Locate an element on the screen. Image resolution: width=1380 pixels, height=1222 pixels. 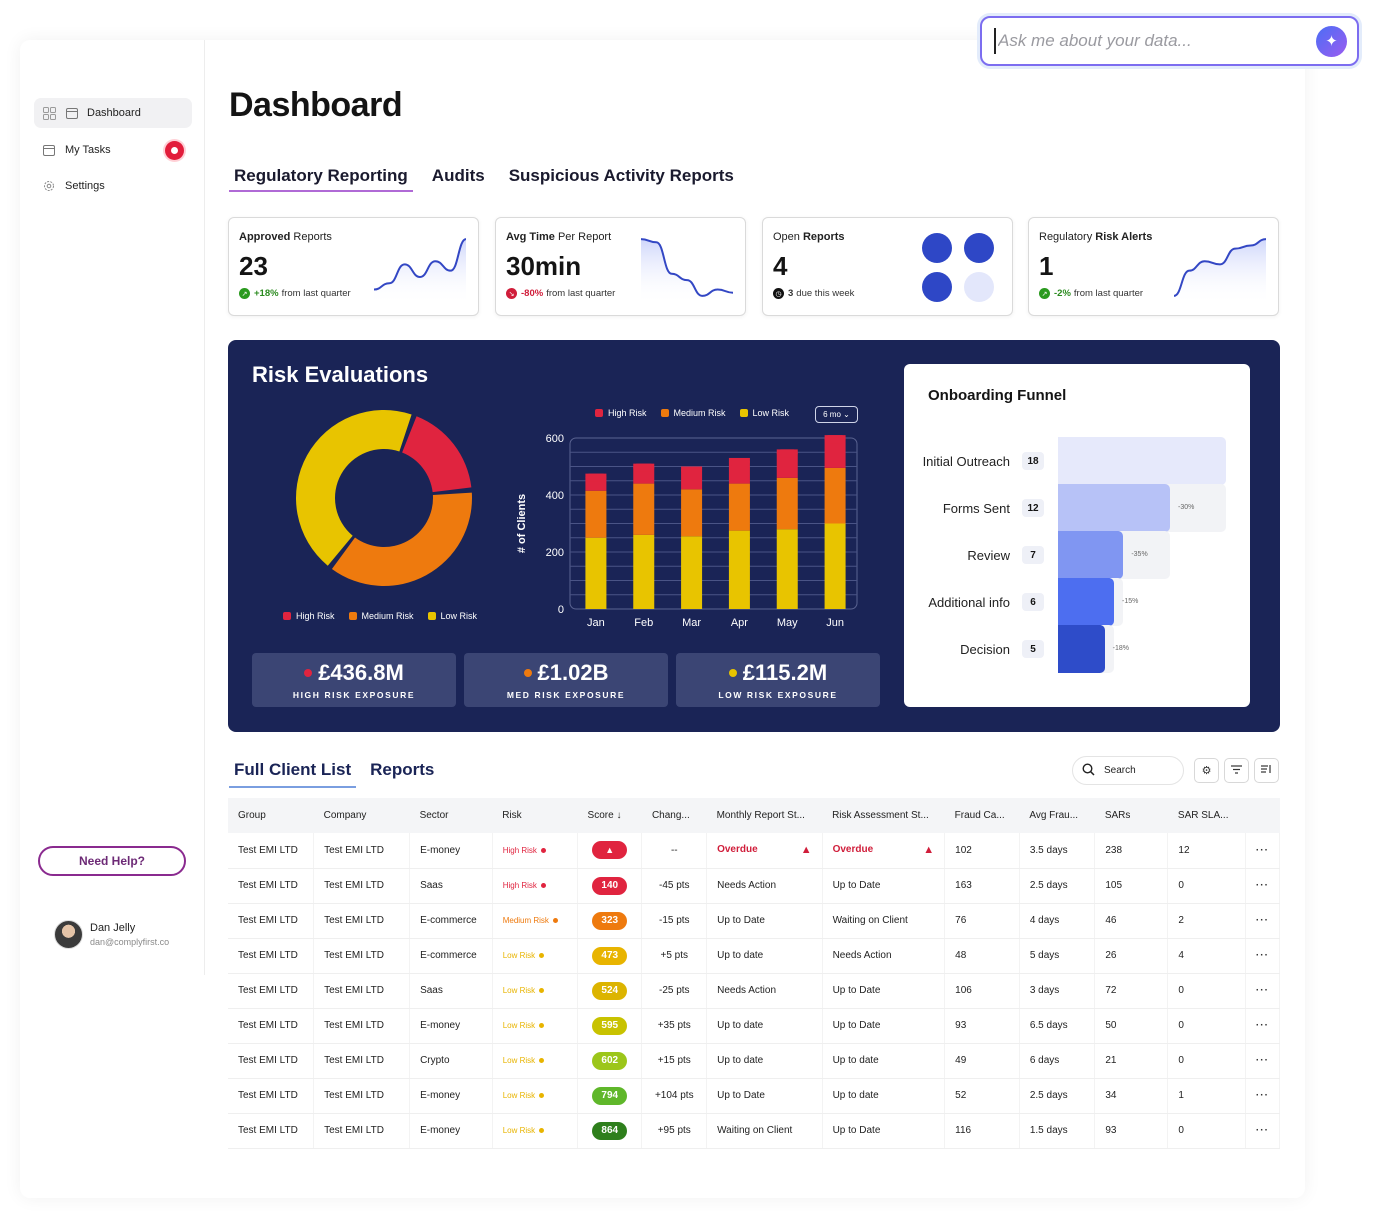
column-header: Group is located at coordinates (271, 815).